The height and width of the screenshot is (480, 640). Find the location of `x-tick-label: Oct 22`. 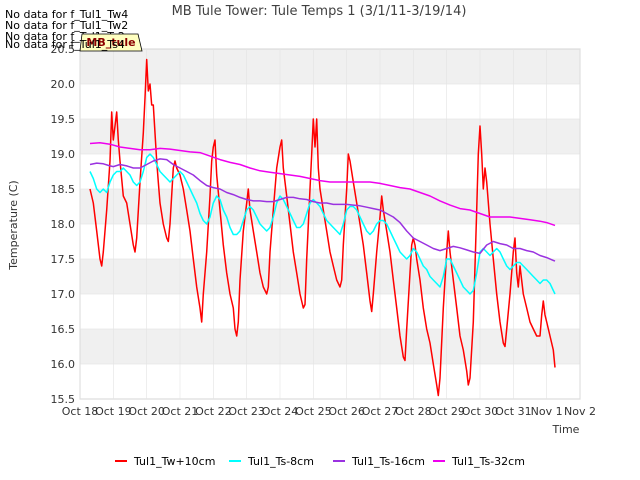

x-tick-label: Oct 22 is located at coordinates (213, 411).